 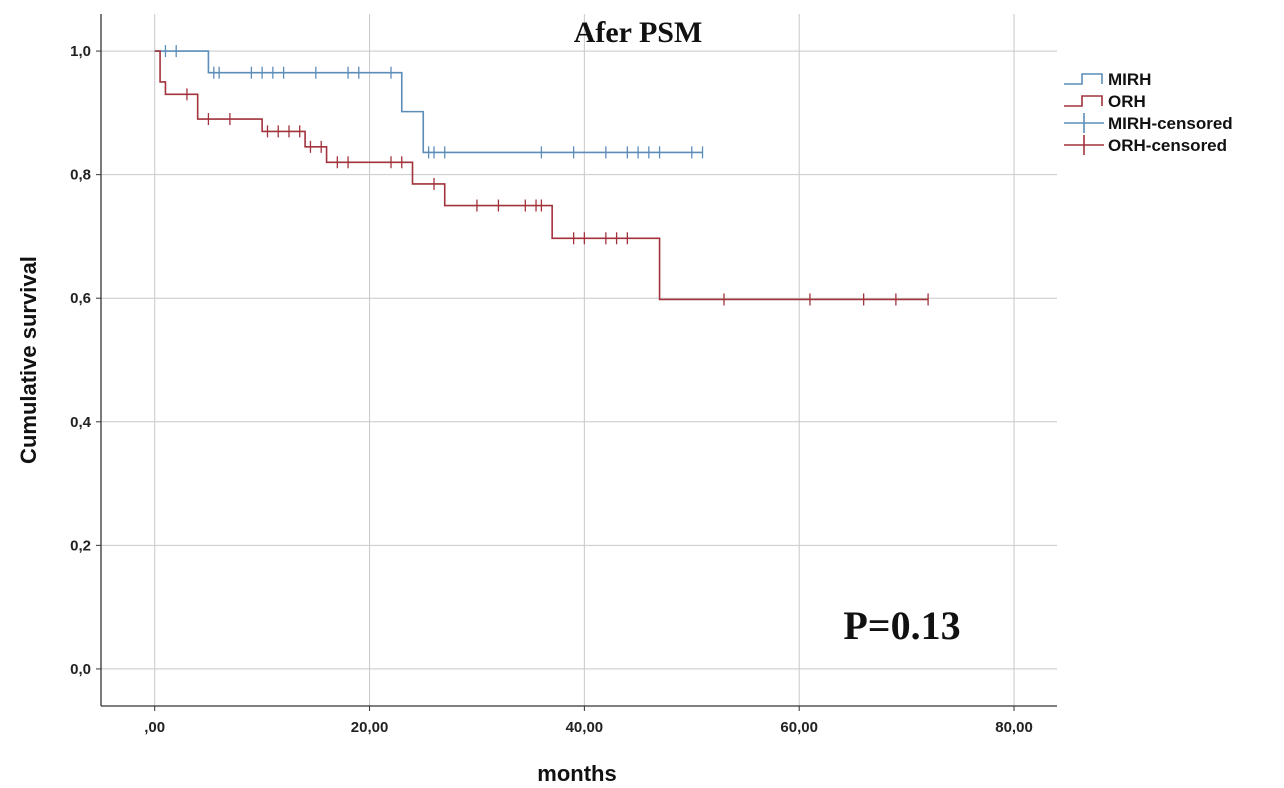 What do you see at coordinates (1129, 79) in the screenshot?
I see `legend-label-mirh: MIRH` at bounding box center [1129, 79].